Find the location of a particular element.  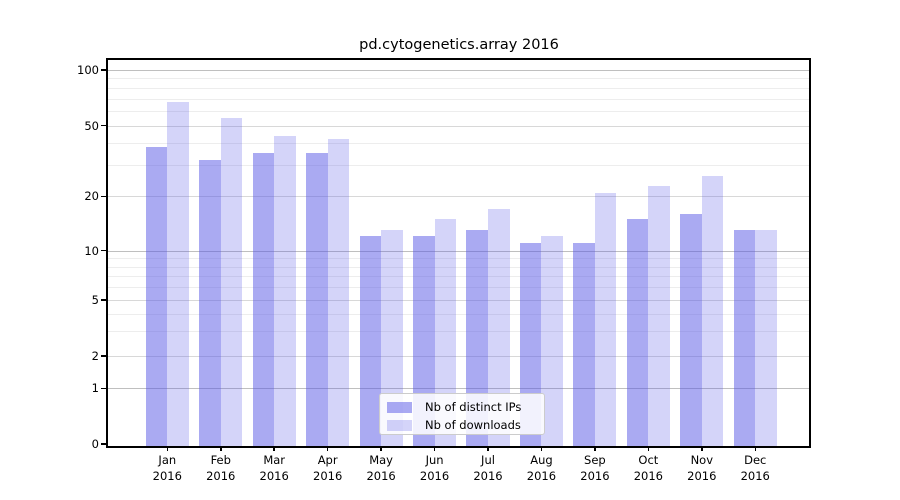

x-tick-label: Mar 2016 is located at coordinates (274, 468).